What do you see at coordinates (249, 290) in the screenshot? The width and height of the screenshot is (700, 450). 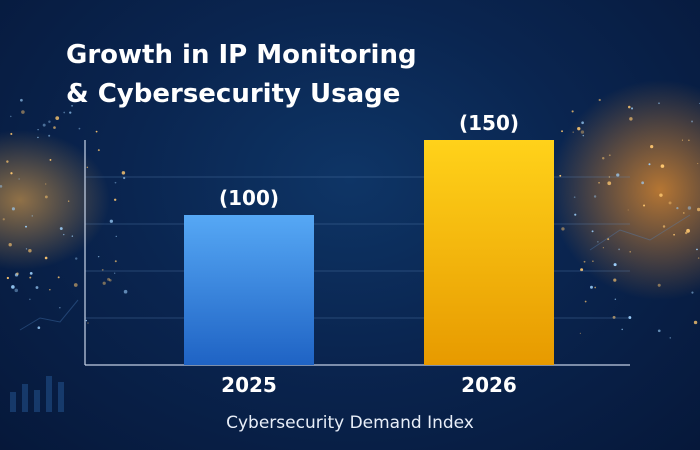 I see `bar-2025` at bounding box center [249, 290].